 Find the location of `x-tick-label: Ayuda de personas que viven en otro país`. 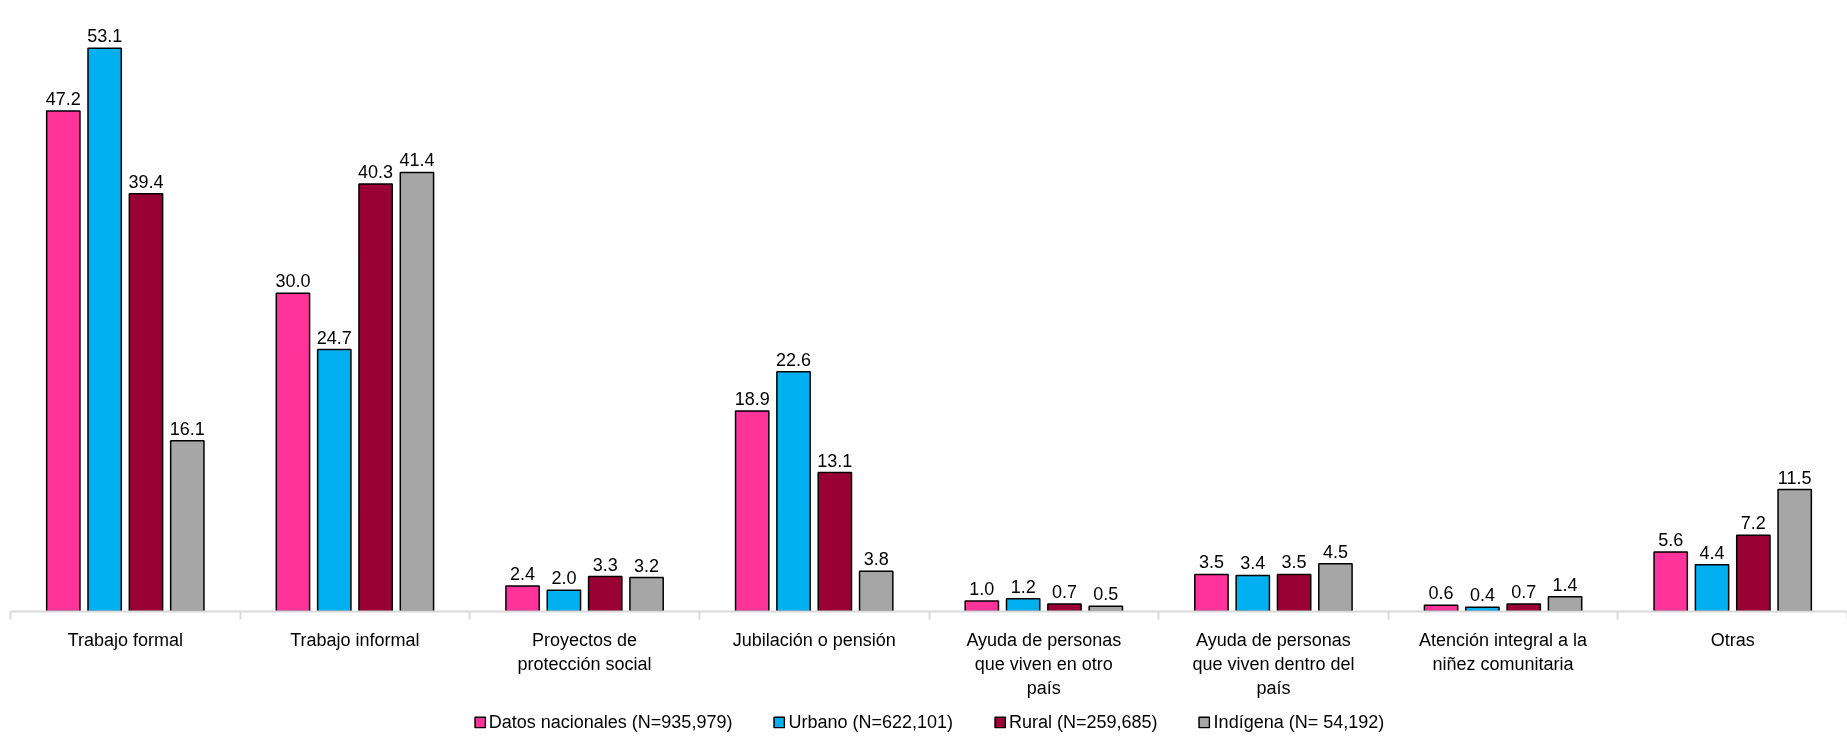

x-tick-label: Ayuda de personas que viven en otro país is located at coordinates (1044, 663).